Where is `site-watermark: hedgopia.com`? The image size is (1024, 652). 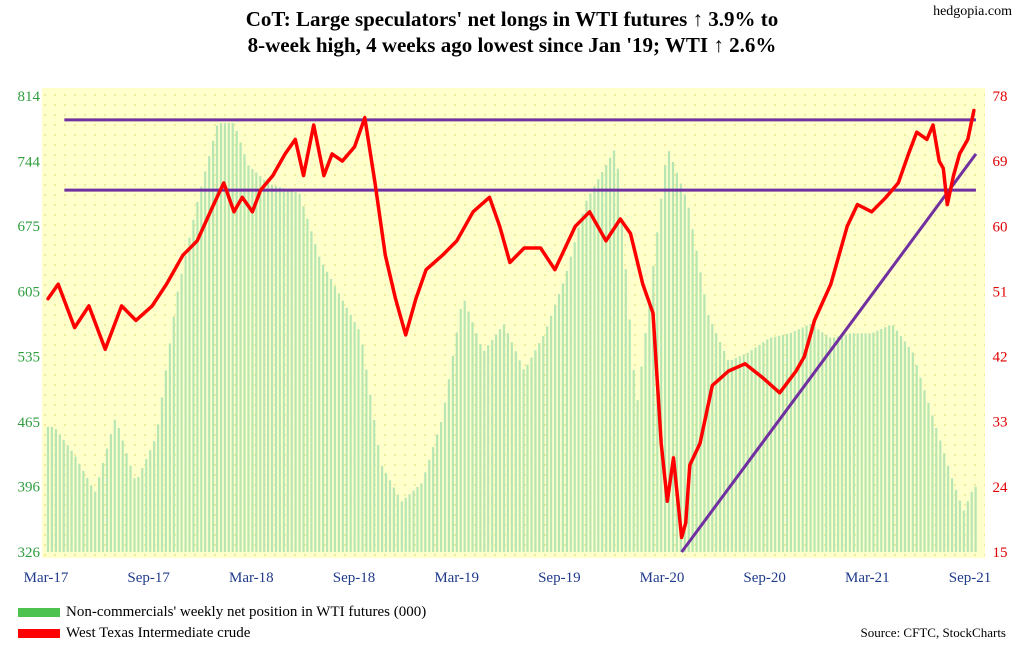 site-watermark: hedgopia.com is located at coordinates (972, 11).